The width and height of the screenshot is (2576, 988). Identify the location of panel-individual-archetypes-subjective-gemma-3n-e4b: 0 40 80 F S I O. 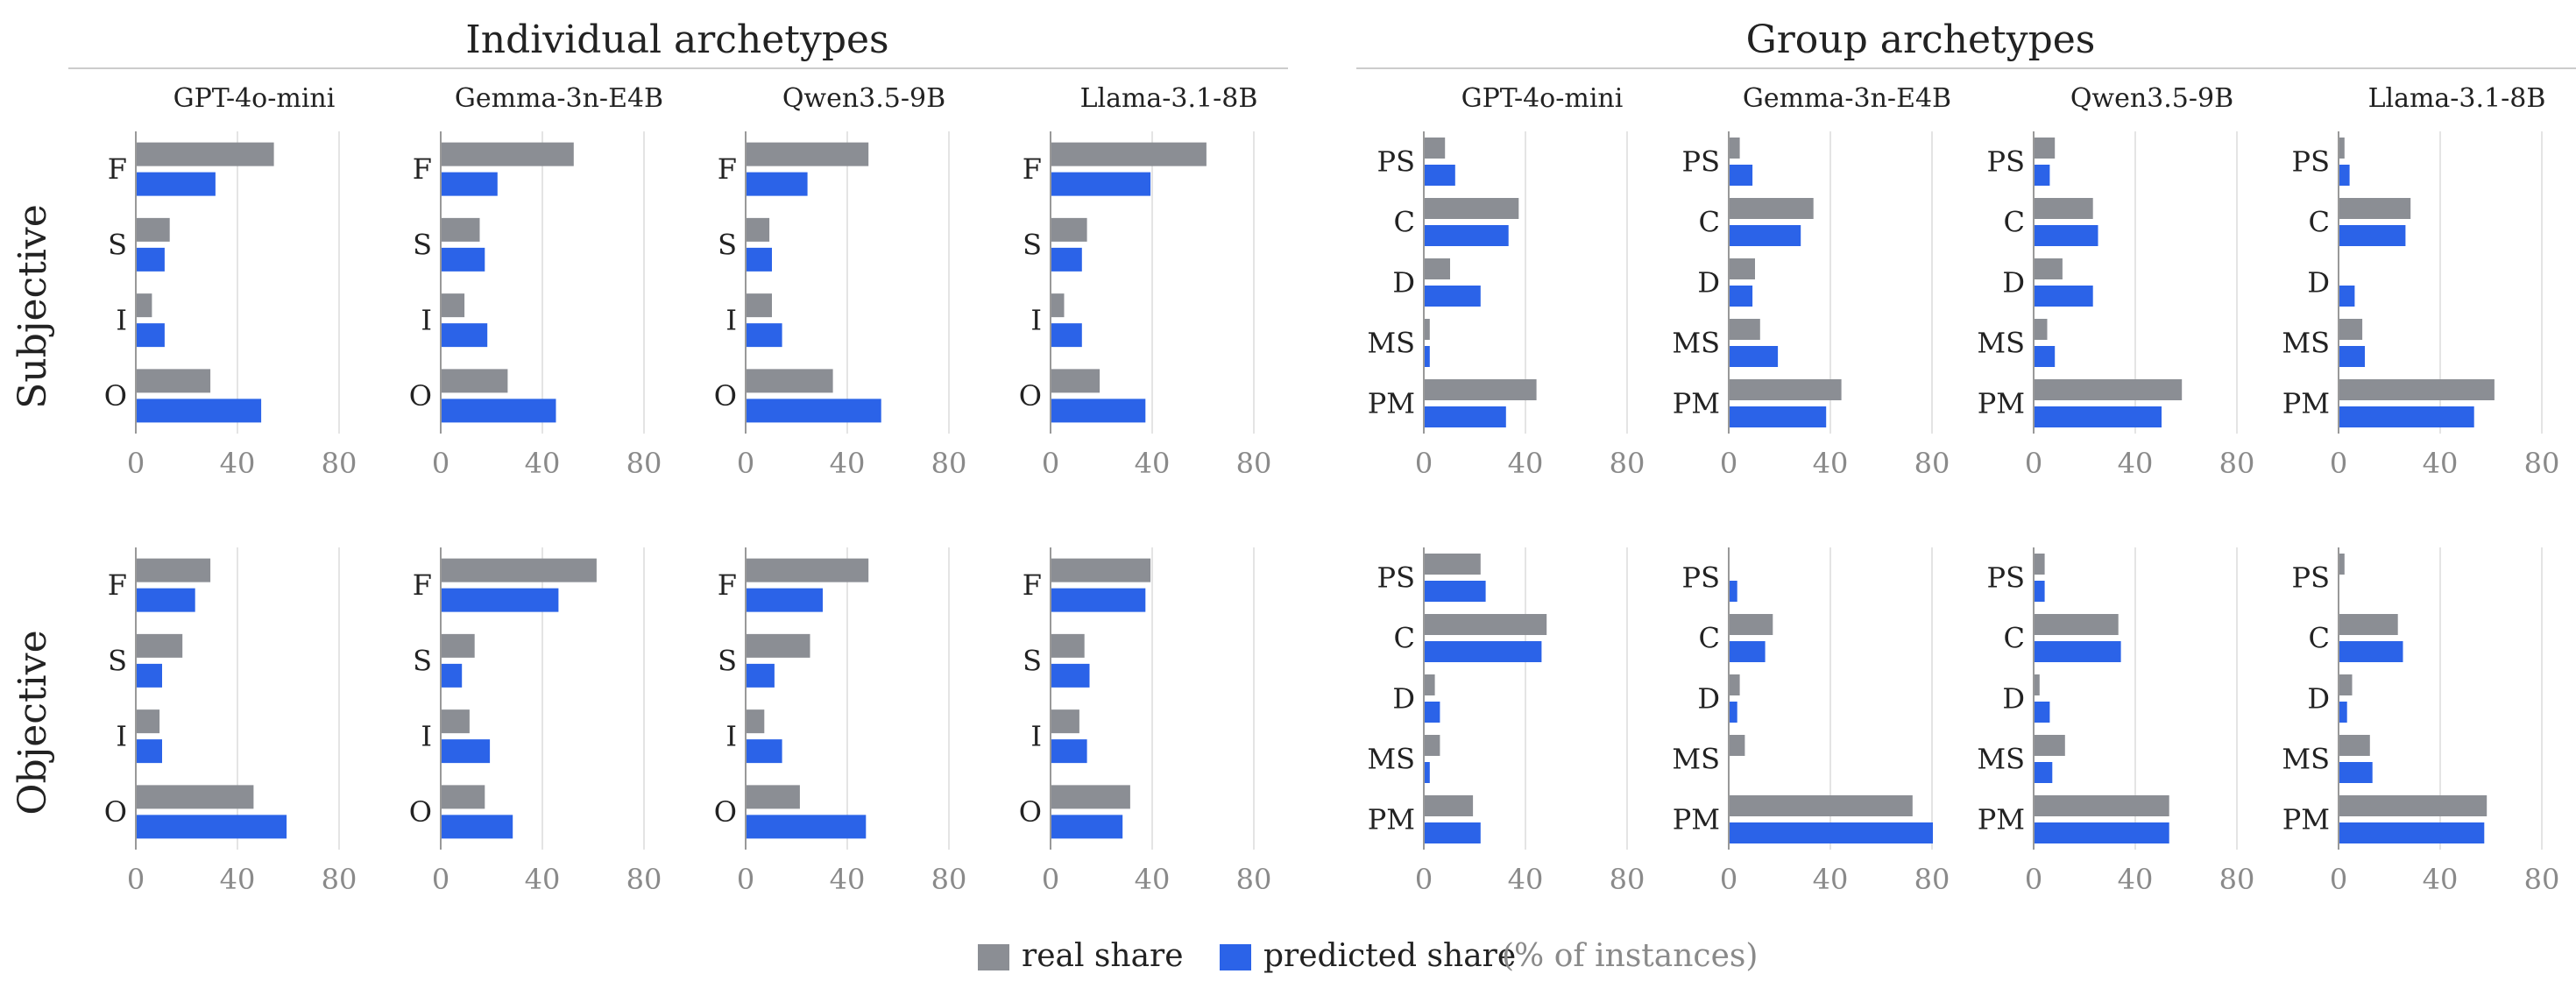
(535, 305).